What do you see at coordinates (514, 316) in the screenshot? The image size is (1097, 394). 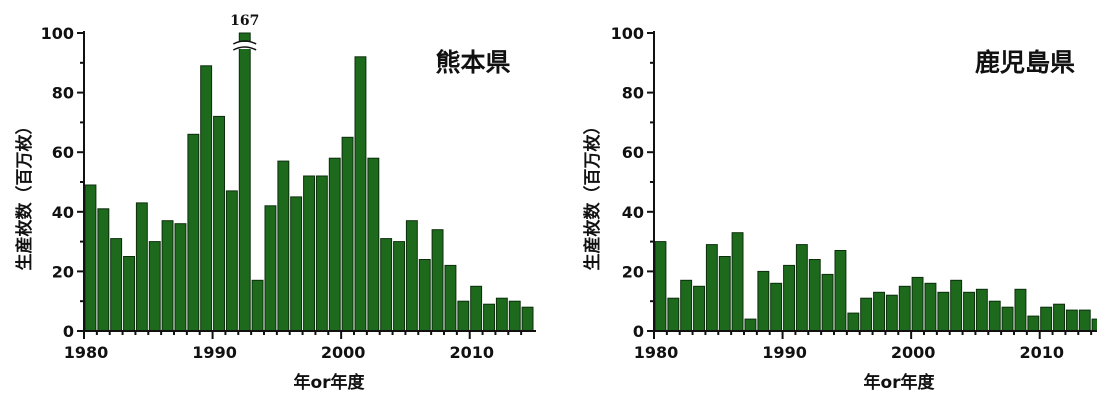 I see `kumamoto-bar-2013` at bounding box center [514, 316].